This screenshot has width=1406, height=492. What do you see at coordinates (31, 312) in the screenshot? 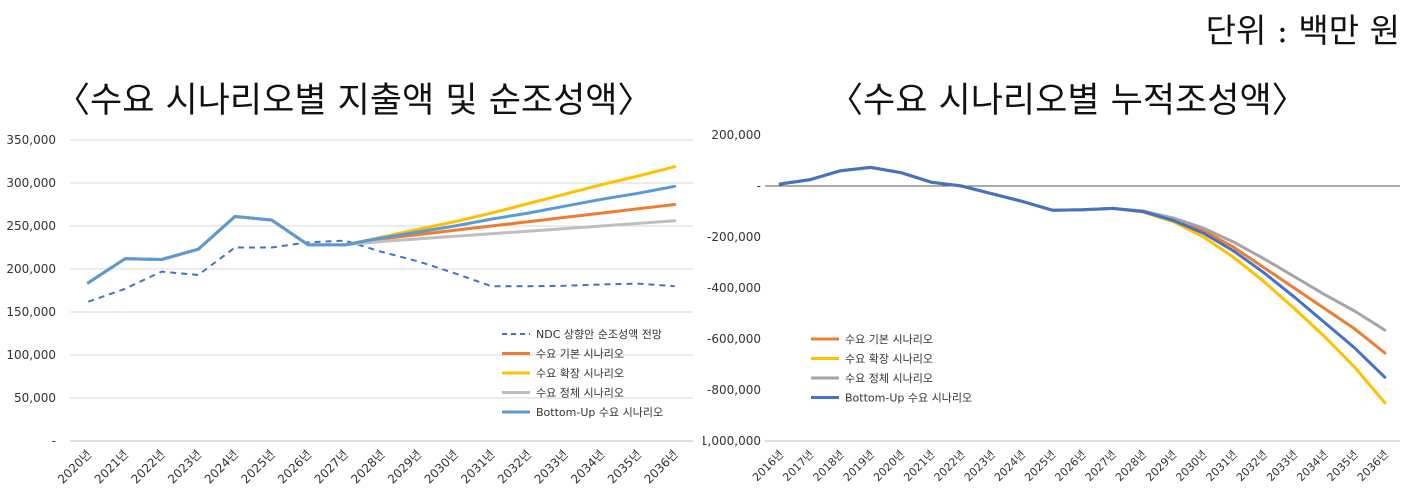
I see `y-tick-label: 150,000` at bounding box center [31, 312].